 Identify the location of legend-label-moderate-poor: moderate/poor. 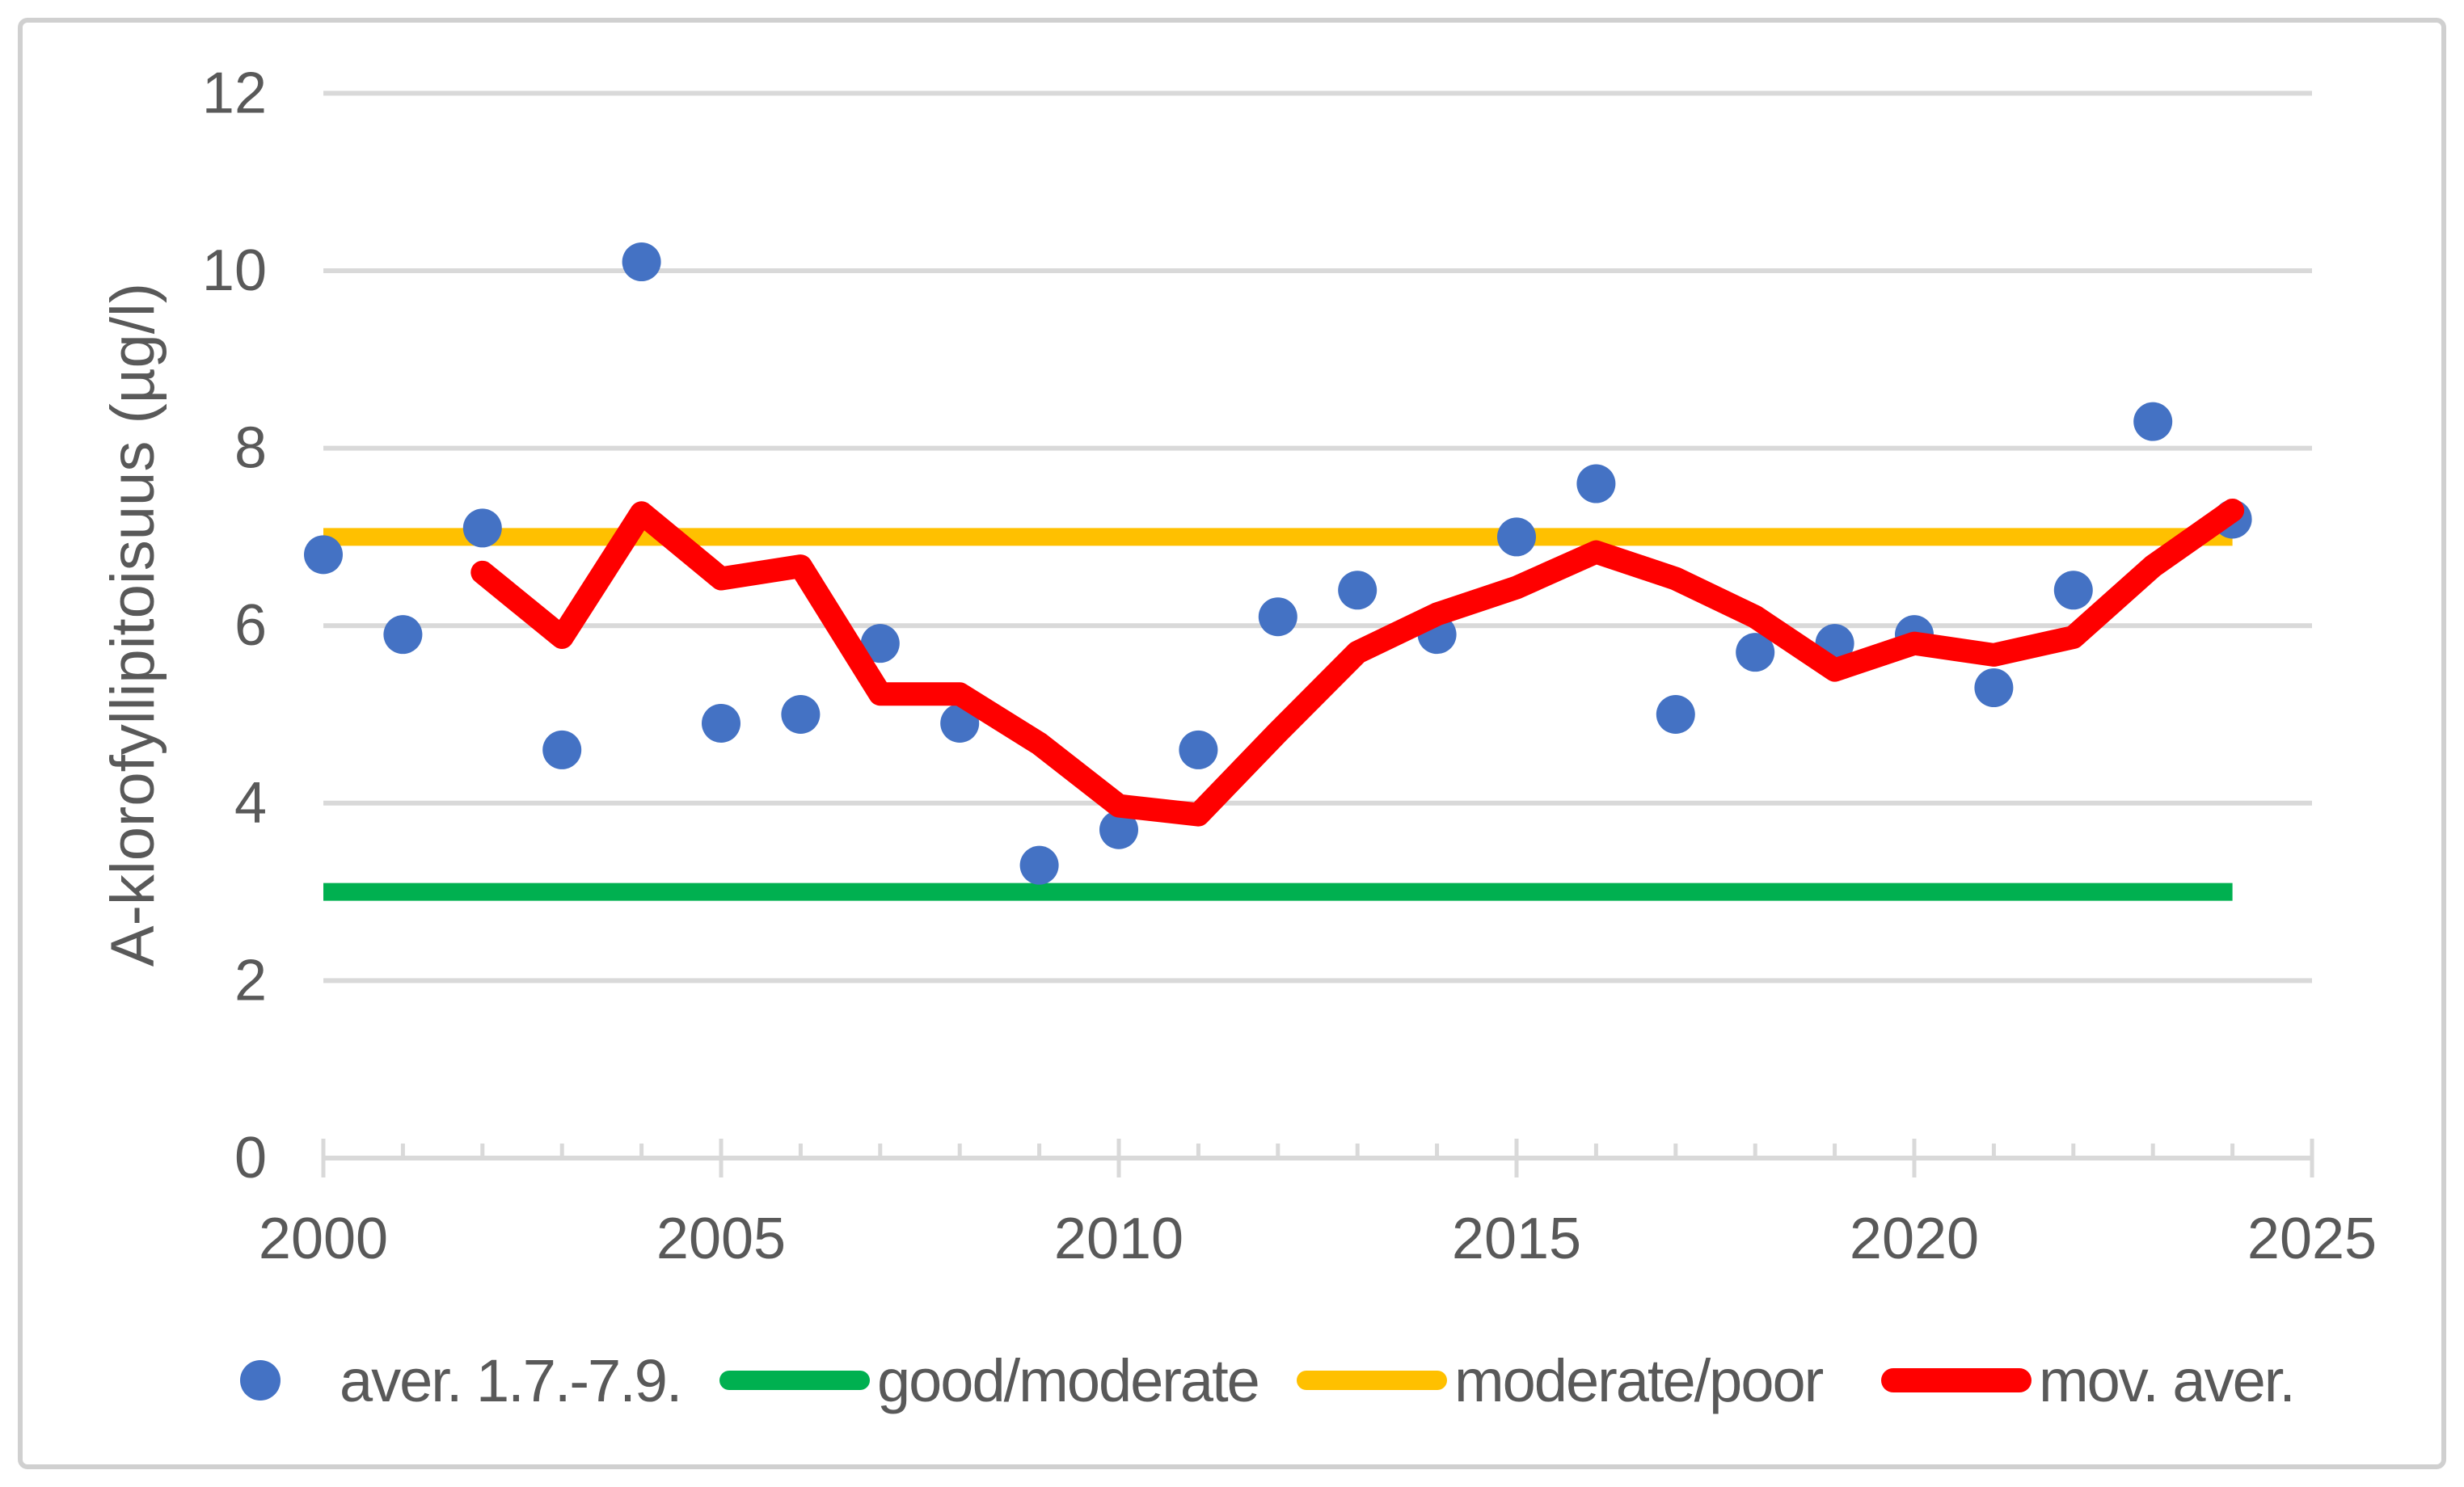
(1639, 1380).